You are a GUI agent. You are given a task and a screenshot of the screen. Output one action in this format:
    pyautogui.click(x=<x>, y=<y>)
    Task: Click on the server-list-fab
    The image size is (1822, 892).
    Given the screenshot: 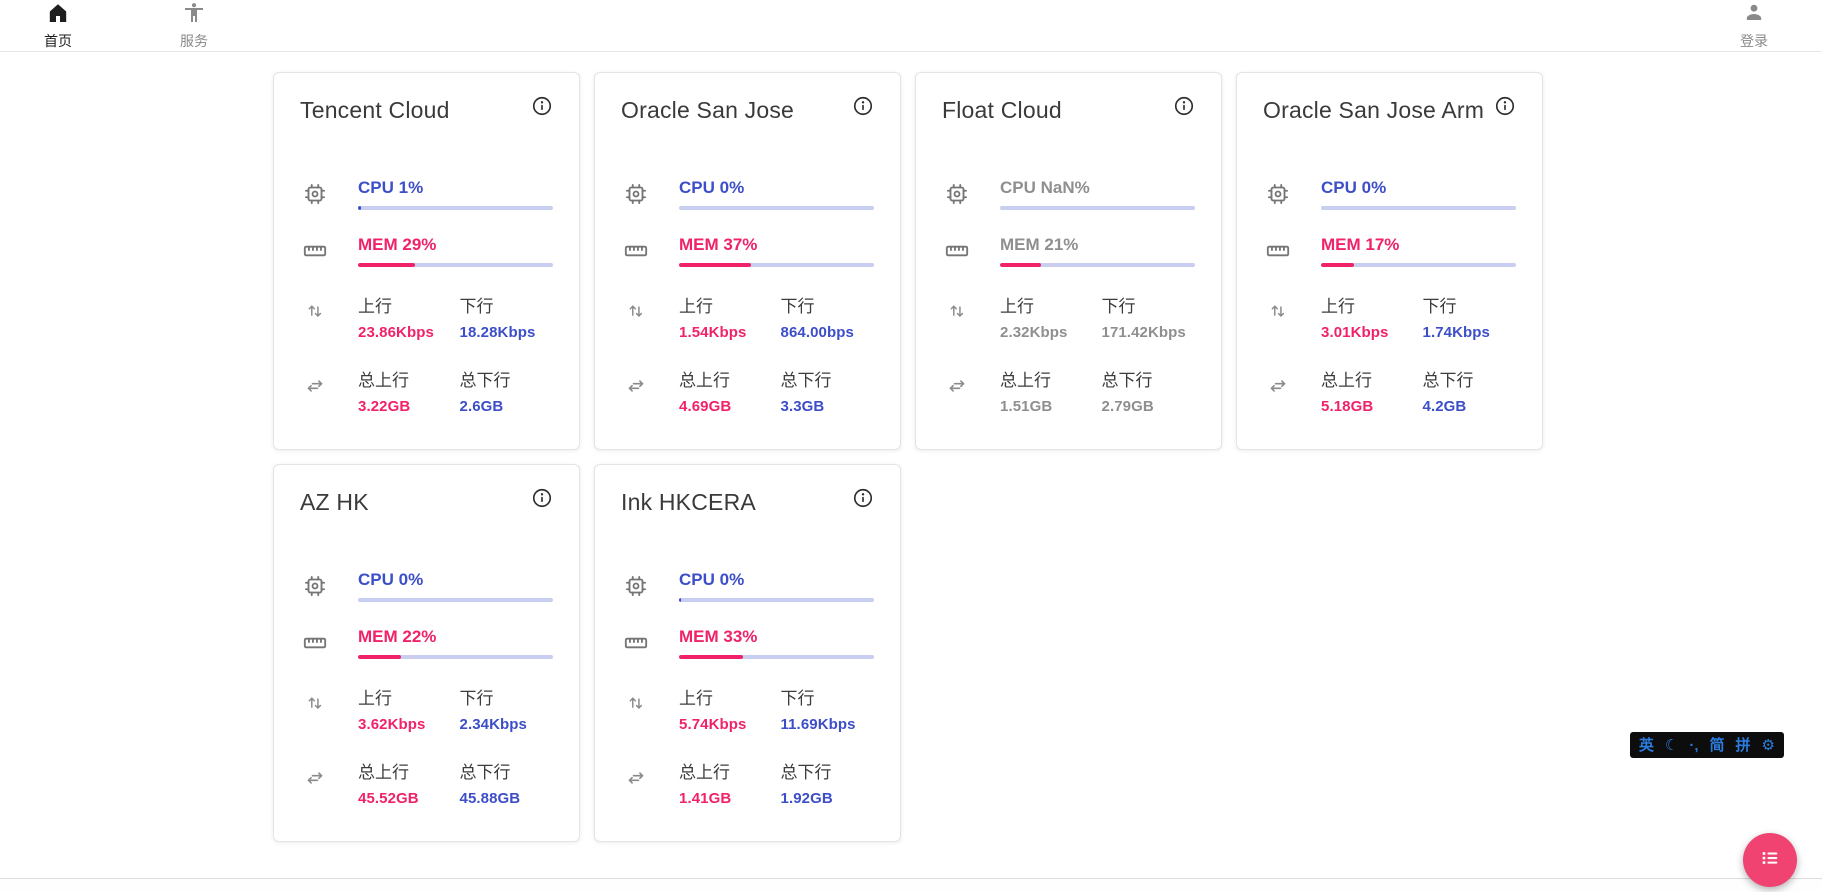 What is the action you would take?
    pyautogui.click(x=1770, y=860)
    